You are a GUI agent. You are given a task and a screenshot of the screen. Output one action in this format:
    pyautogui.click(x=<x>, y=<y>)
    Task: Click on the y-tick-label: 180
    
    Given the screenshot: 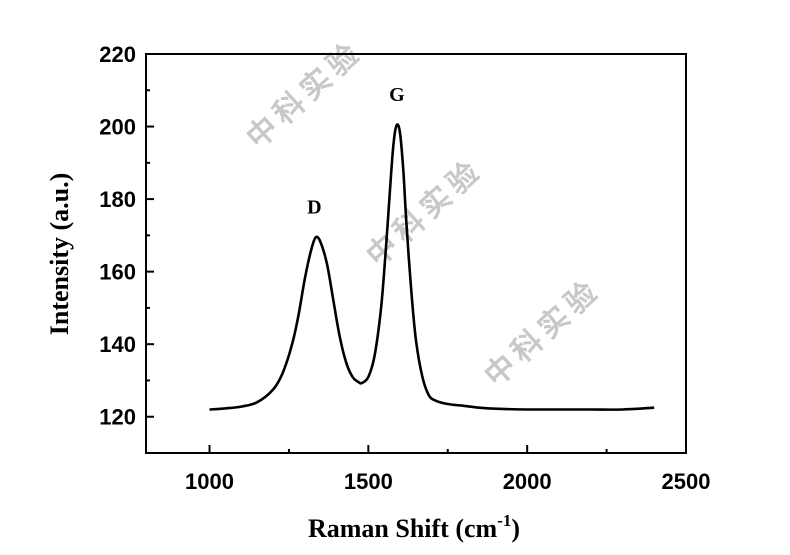 What is the action you would take?
    pyautogui.click(x=117, y=199)
    